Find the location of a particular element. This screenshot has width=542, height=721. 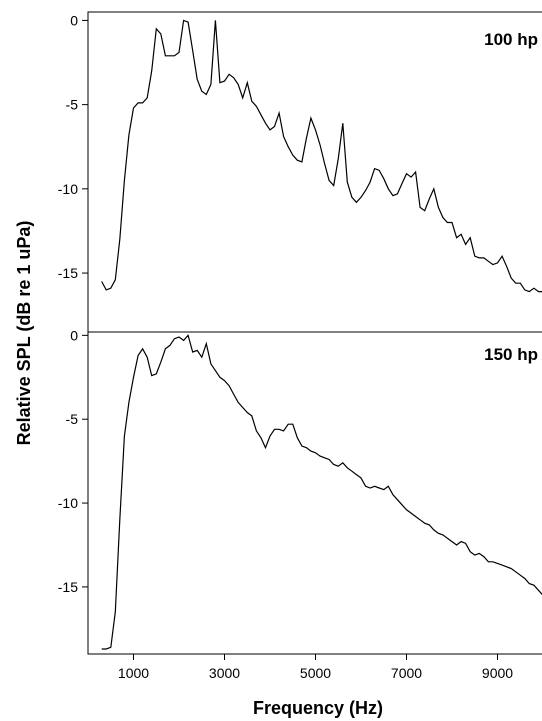

x-axis-title: Frequency (Hz) is located at coordinates (318, 708).